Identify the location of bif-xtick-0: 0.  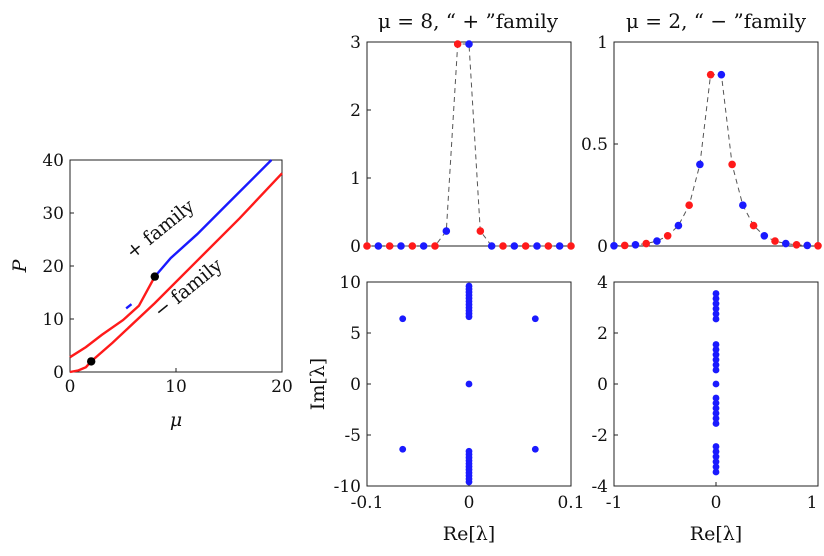
(70, 387).